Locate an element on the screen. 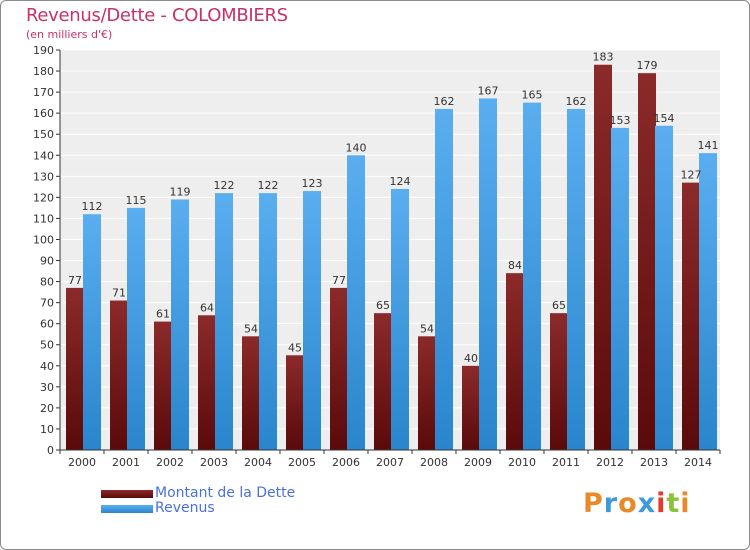  y-tick-label: 180 is located at coordinates (43, 71).